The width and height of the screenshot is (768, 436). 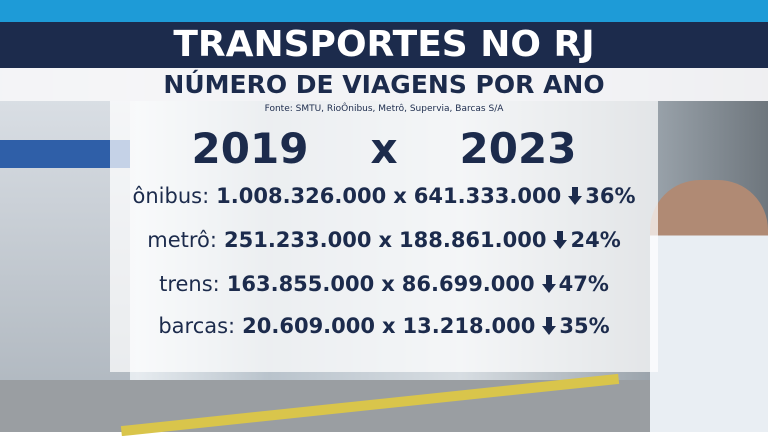 What do you see at coordinates (469, 326) in the screenshot?
I see `value-to: 13.218.000` at bounding box center [469, 326].